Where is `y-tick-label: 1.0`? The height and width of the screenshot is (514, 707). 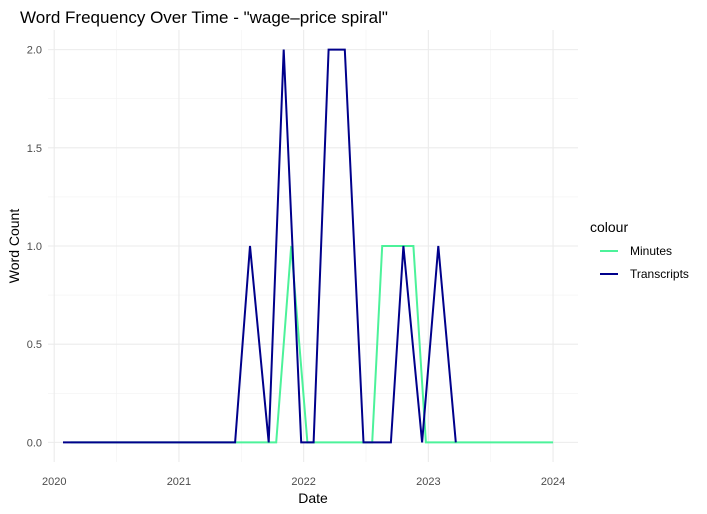 y-tick-label: 1.0 is located at coordinates (34, 247).